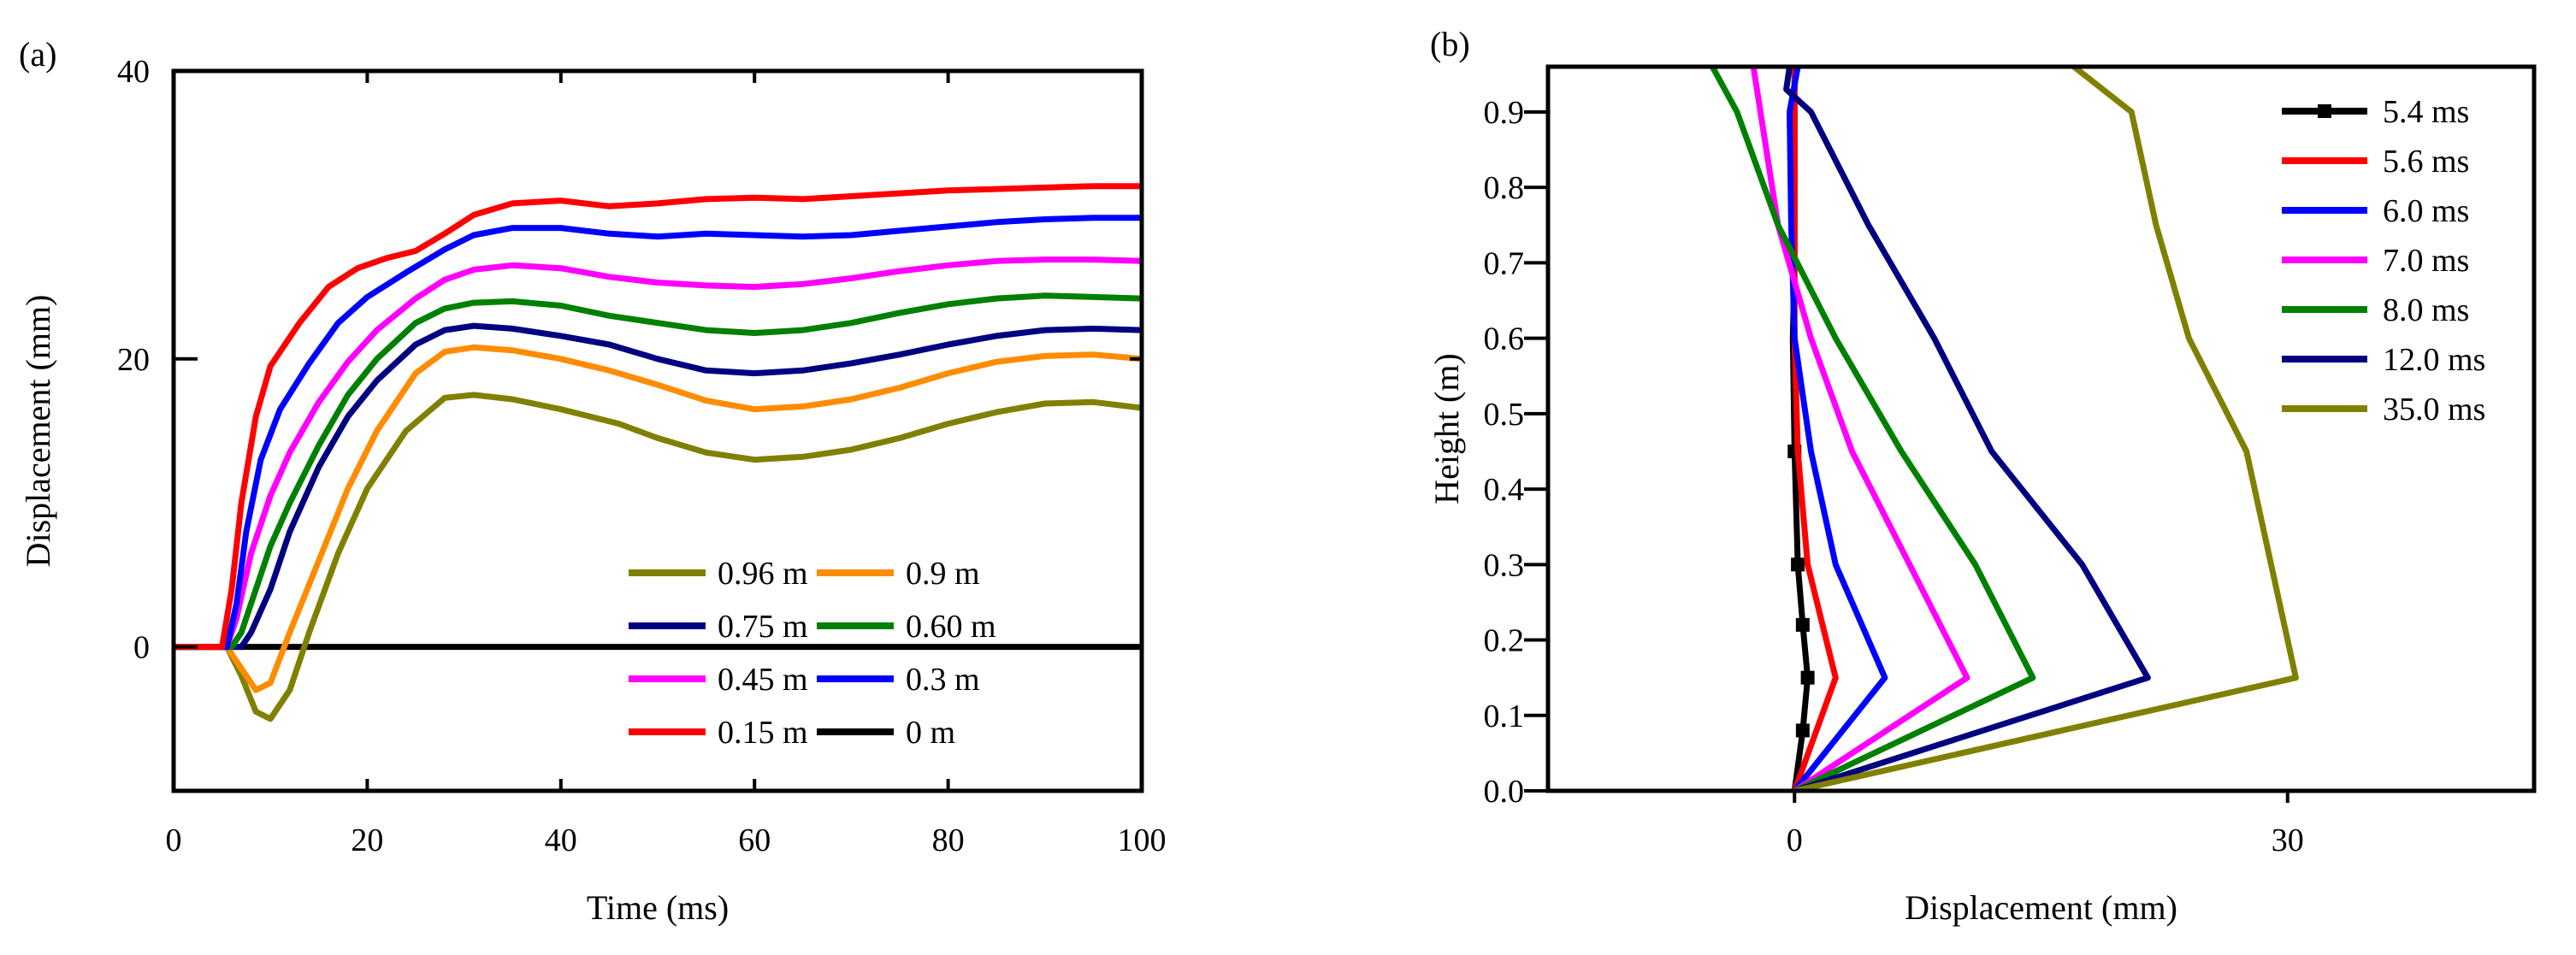 This screenshot has width=2576, height=955. I want to click on y-tick-label: 40, so click(133, 72).